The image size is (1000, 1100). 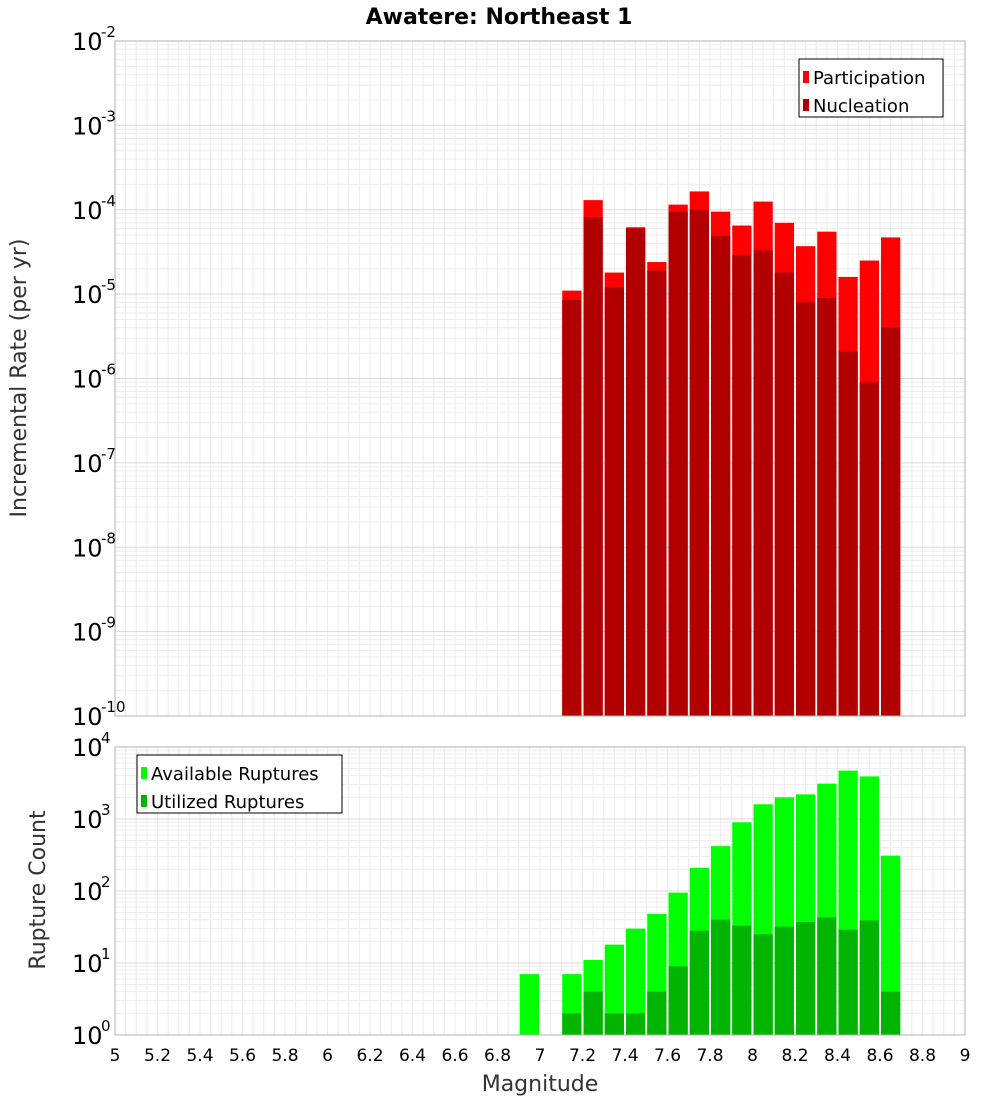 I want to click on x-tick-label: 6.2, so click(x=369, y=1056).